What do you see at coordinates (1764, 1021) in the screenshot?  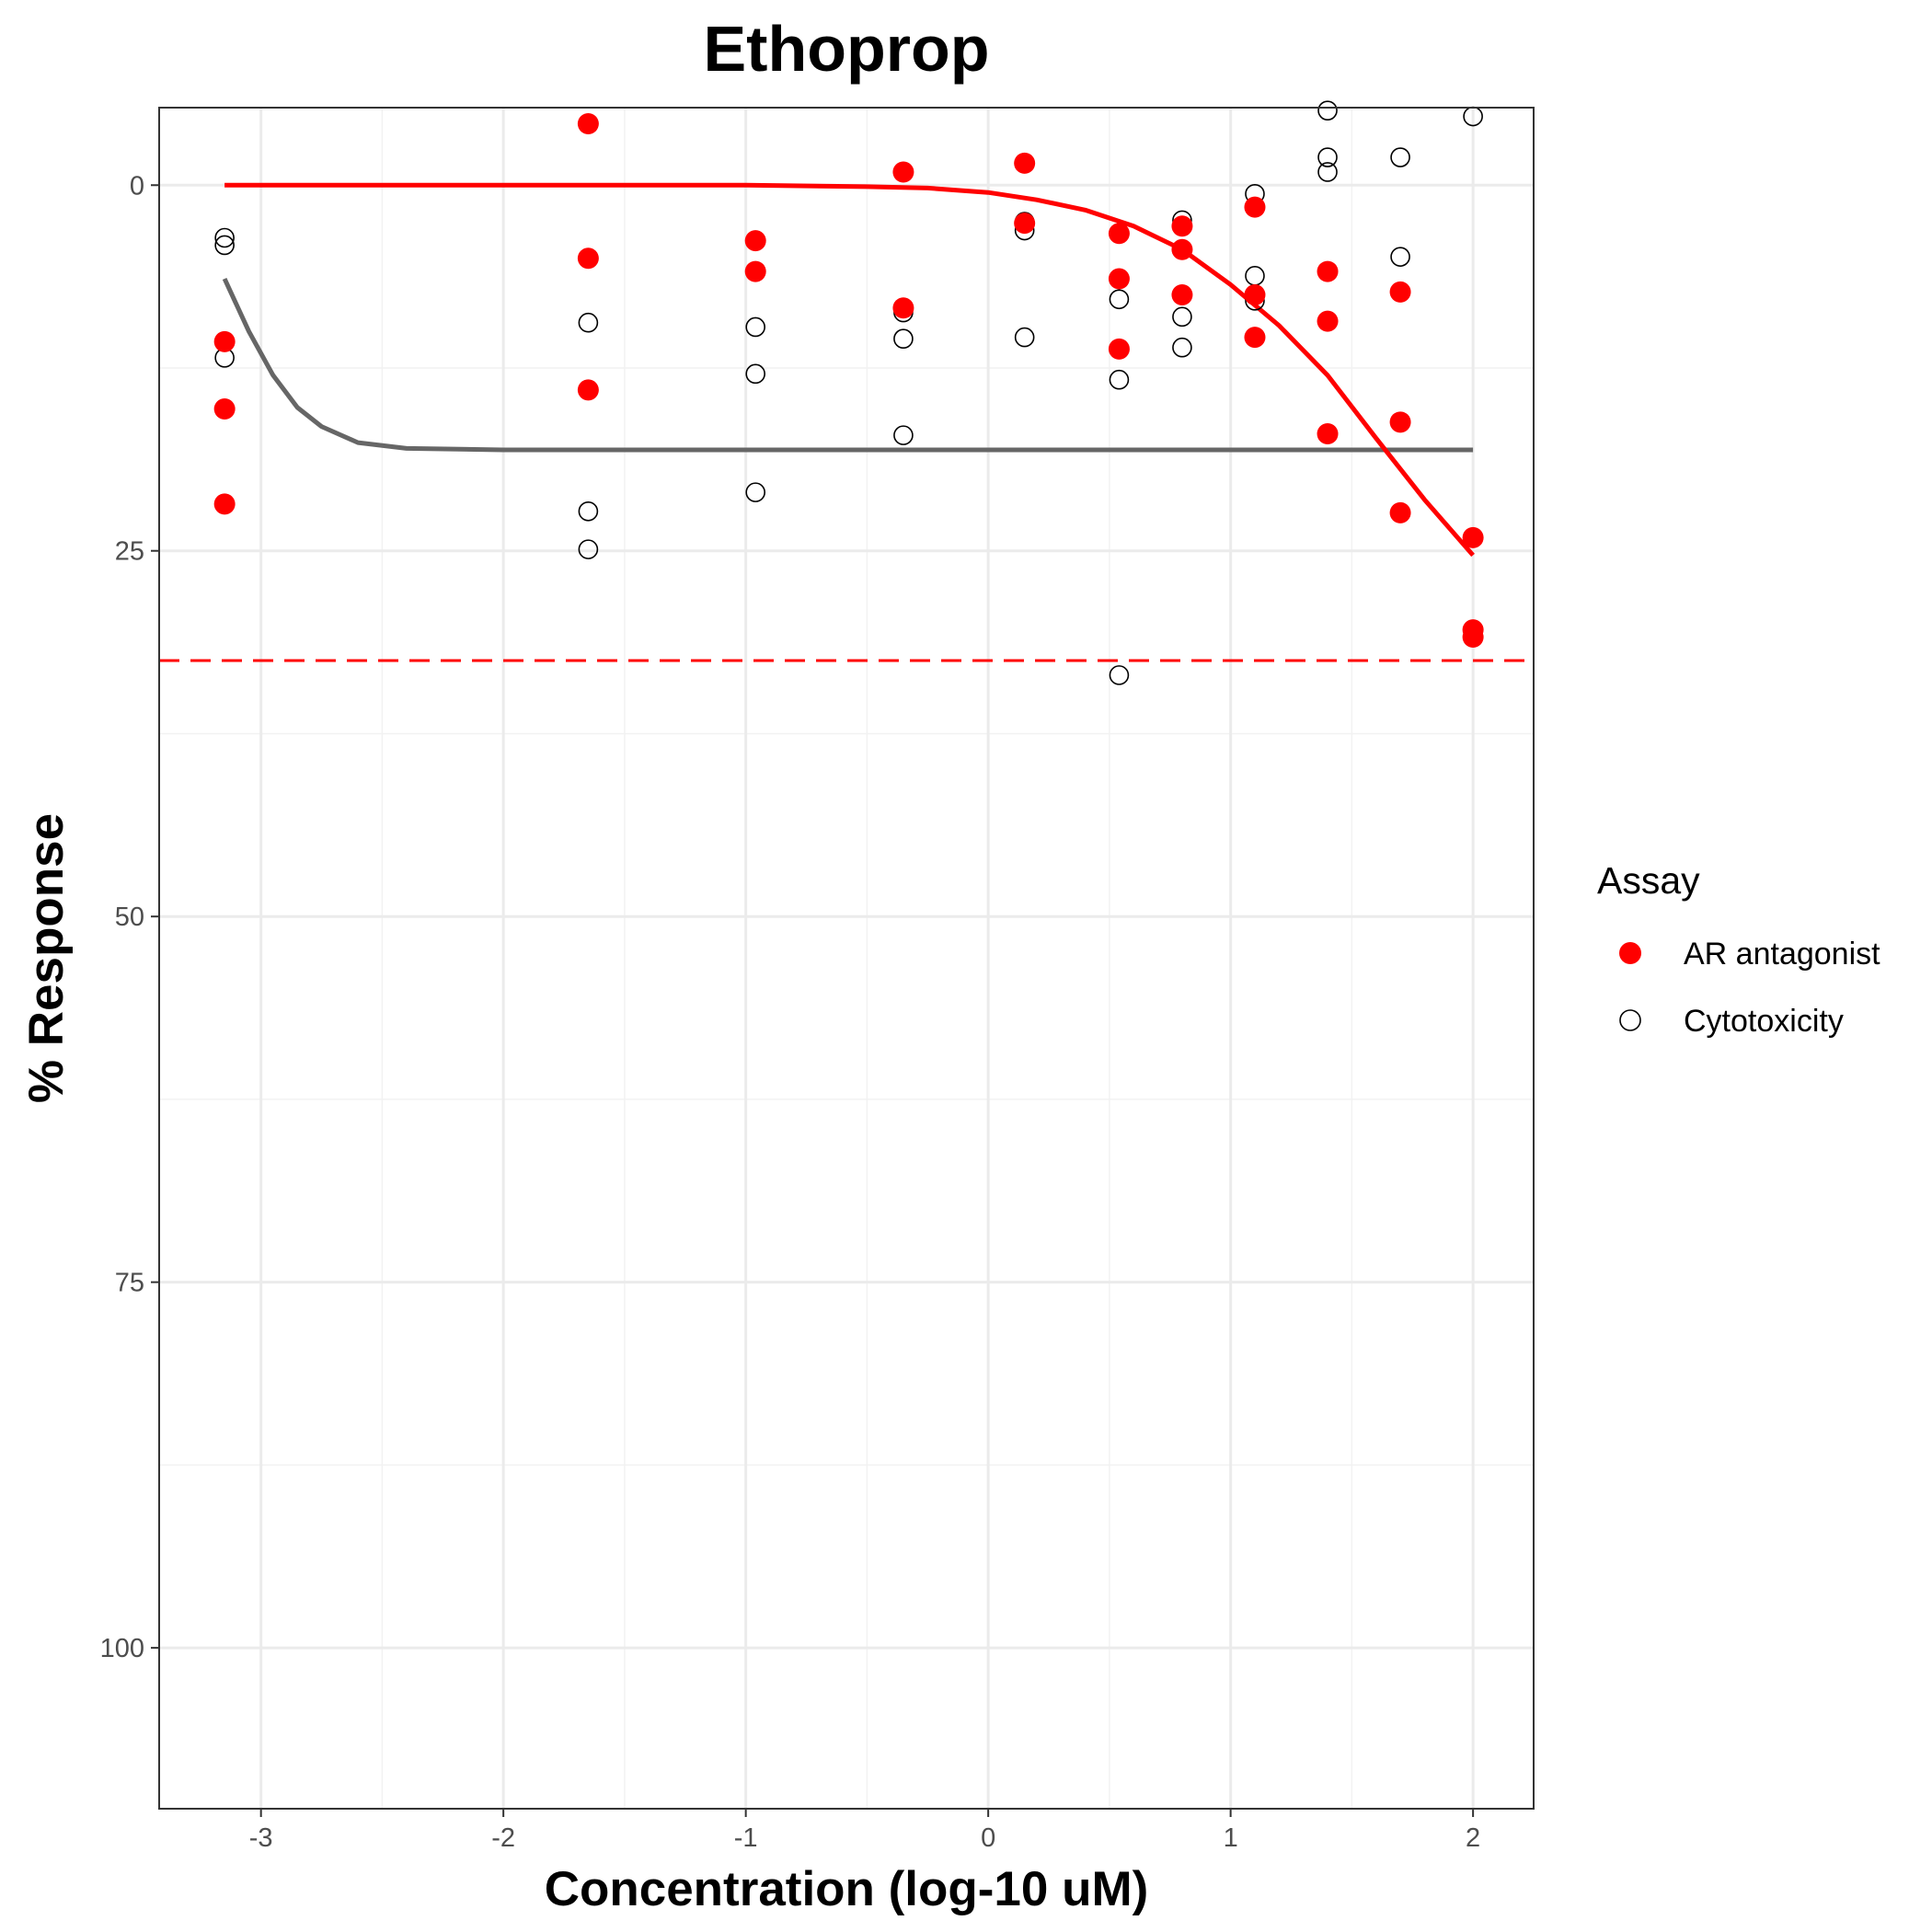 I see `legend-label-cytotoxicity: Cytotoxicity` at bounding box center [1764, 1021].